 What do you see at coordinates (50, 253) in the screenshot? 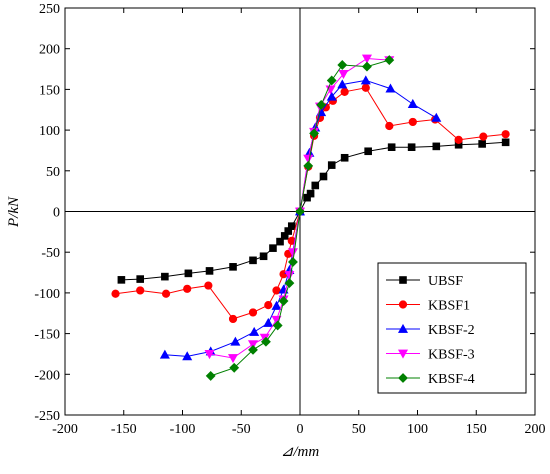
I see `y-tick-label: -50` at bounding box center [50, 253].